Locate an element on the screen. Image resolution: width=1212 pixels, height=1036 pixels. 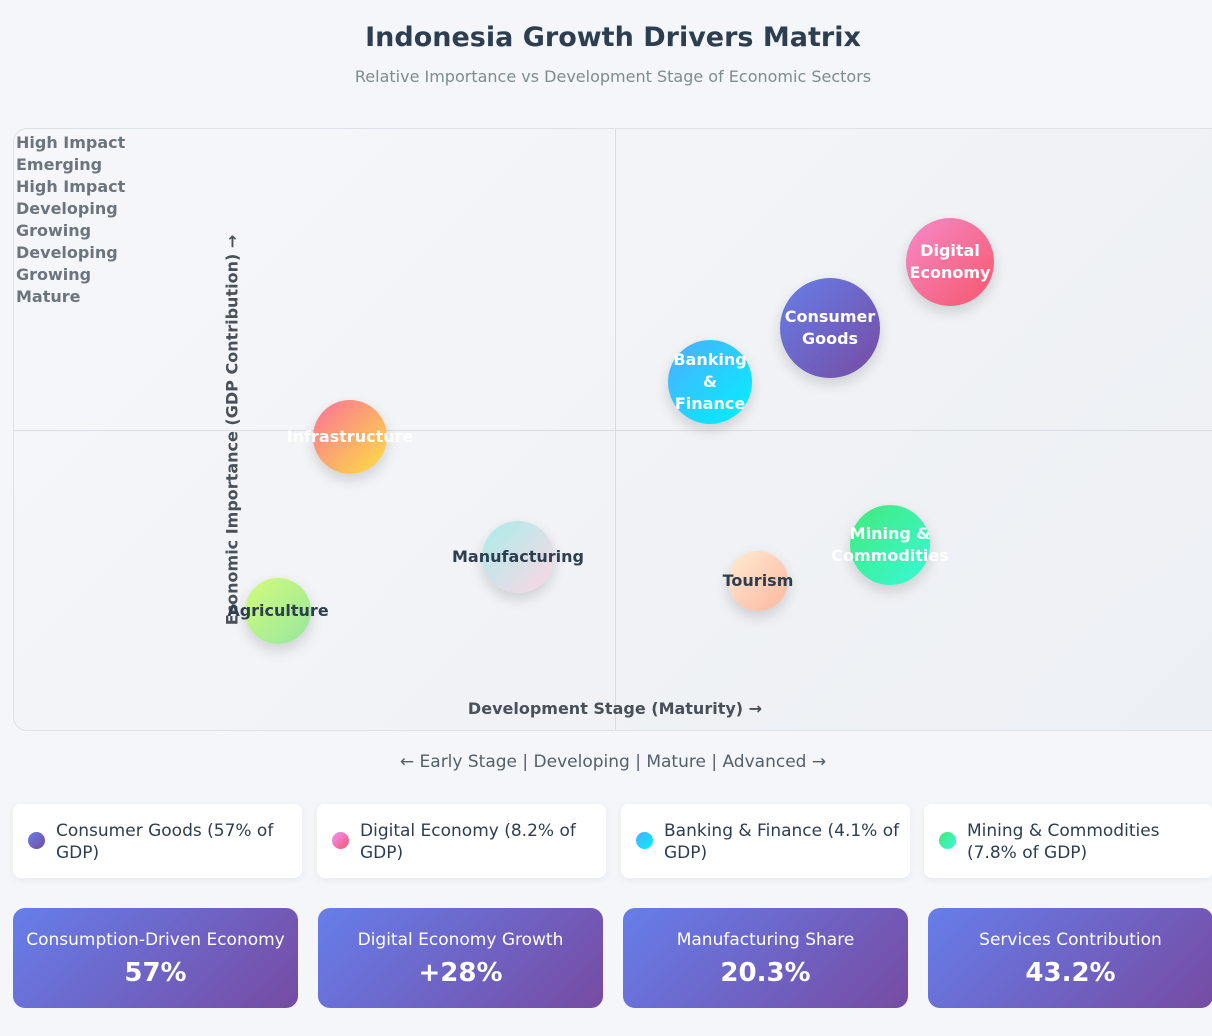
bubble-label-line: Finance is located at coordinates (710, 404).